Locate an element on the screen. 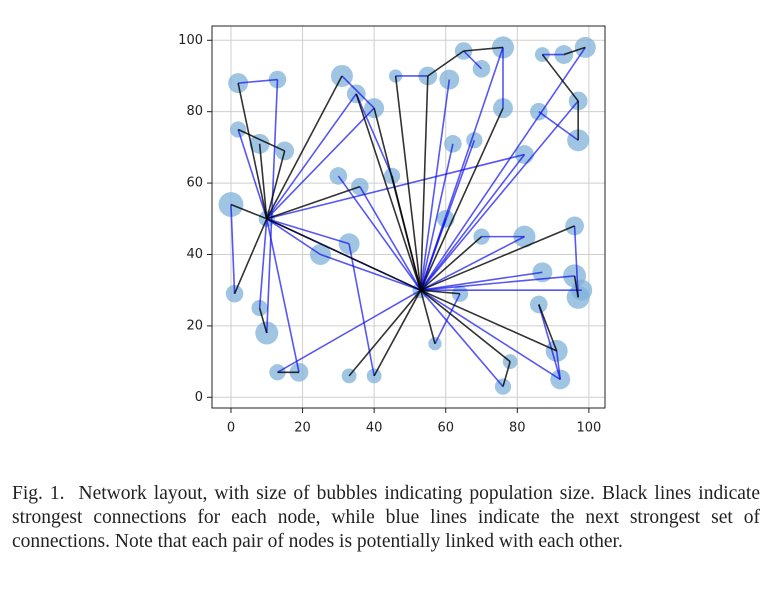  y-tick-label: 0 is located at coordinates (199, 397).